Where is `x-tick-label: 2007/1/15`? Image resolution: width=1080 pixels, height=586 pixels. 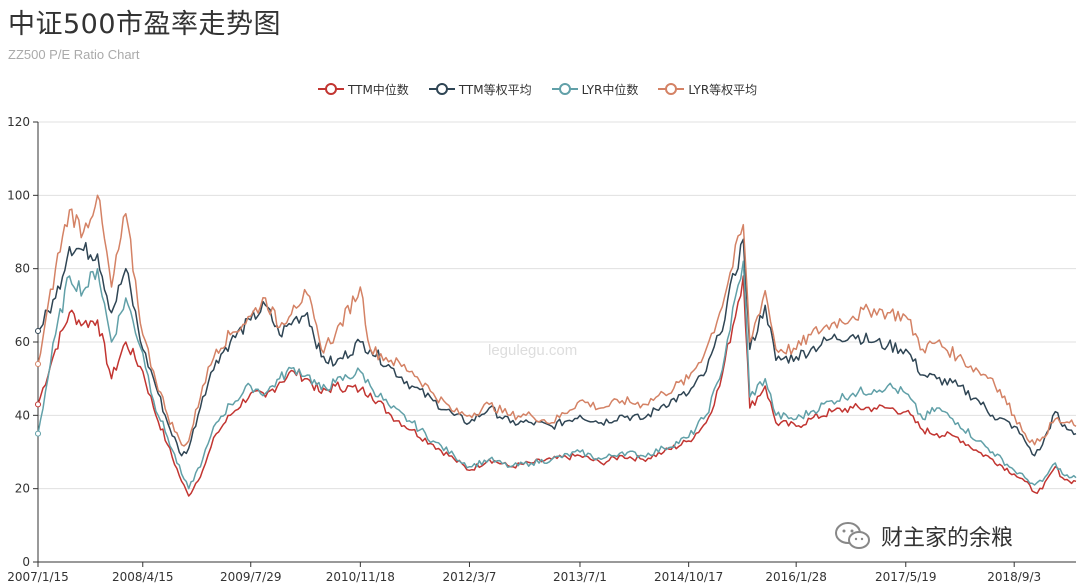 x-tick-label: 2007/1/15 is located at coordinates (38, 577).